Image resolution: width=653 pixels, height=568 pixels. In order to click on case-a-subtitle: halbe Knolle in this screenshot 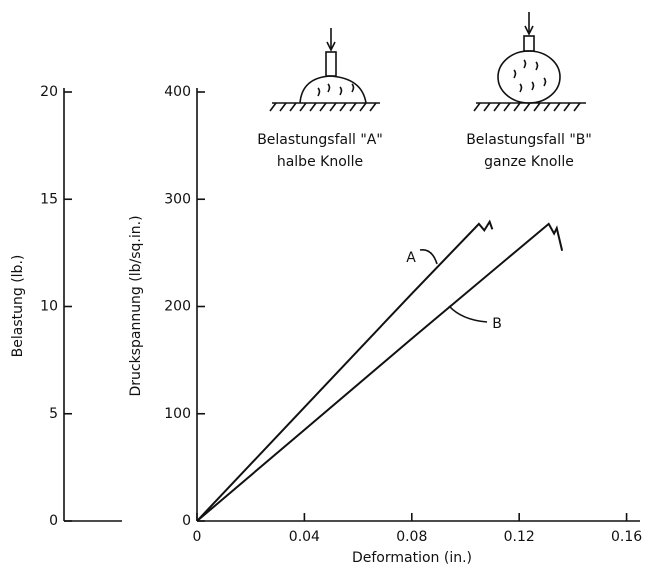, I will do `click(320, 162)`.